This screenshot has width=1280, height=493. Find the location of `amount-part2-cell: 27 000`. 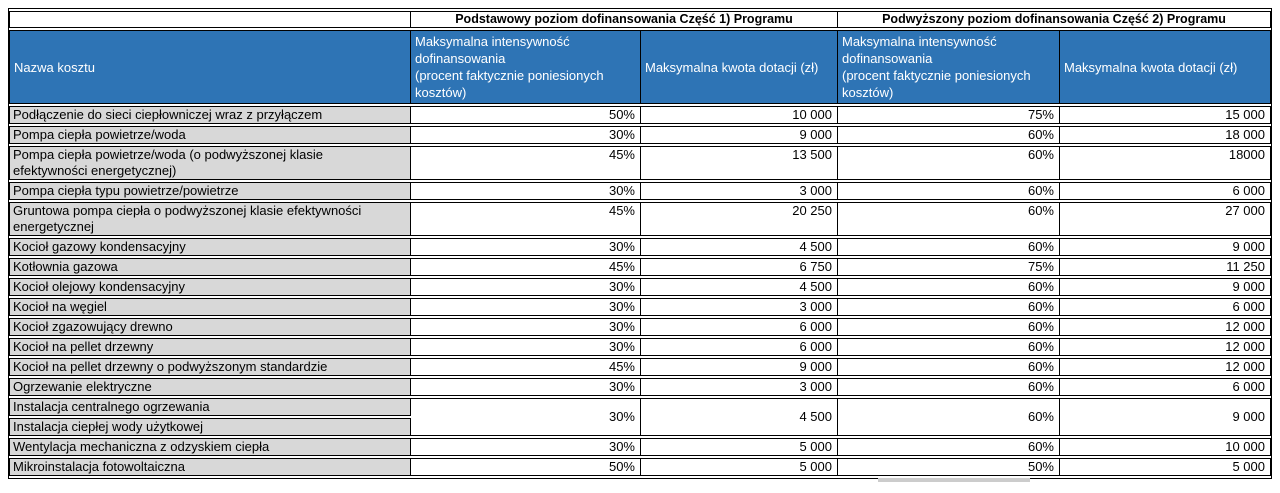

amount-part2-cell: 27 000 is located at coordinates (1165, 219).